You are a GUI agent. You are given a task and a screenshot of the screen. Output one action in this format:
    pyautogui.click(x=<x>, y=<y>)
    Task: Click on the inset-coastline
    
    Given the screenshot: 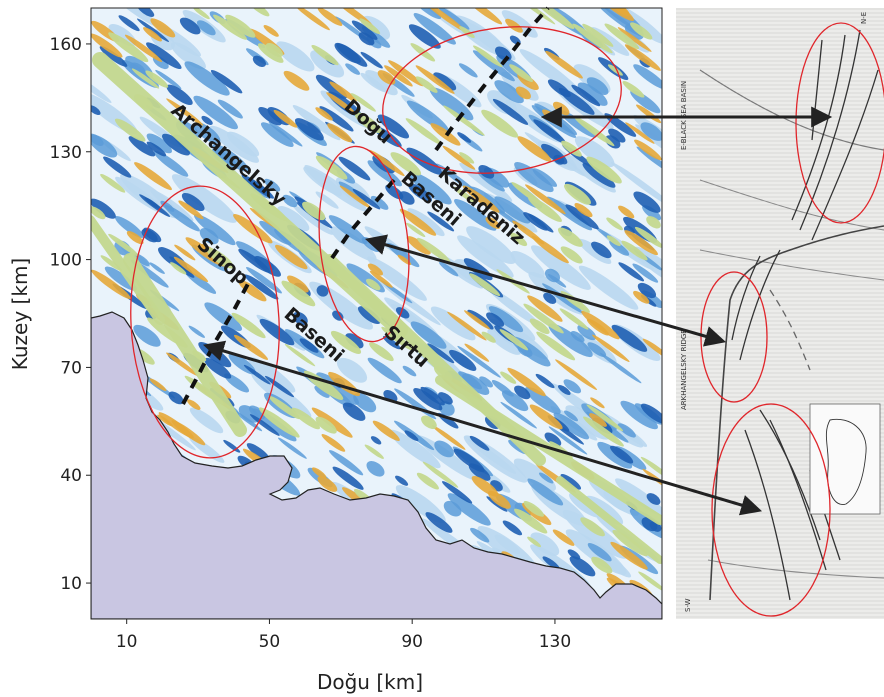 What is the action you would take?
    pyautogui.click(x=846, y=461)
    